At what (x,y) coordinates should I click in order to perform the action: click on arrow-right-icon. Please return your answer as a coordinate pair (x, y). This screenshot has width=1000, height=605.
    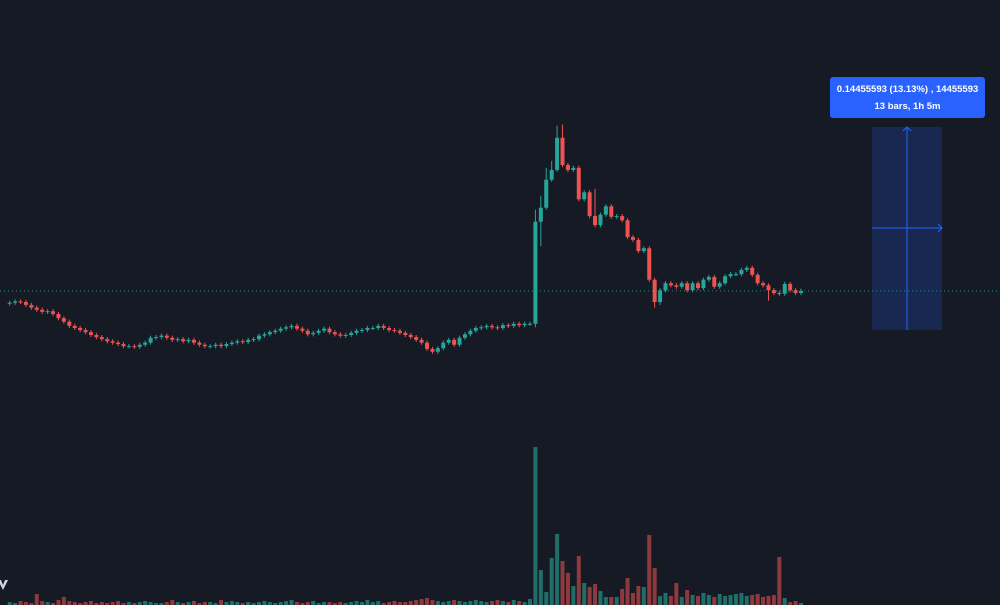
    Looking at the image, I should click on (940, 228).